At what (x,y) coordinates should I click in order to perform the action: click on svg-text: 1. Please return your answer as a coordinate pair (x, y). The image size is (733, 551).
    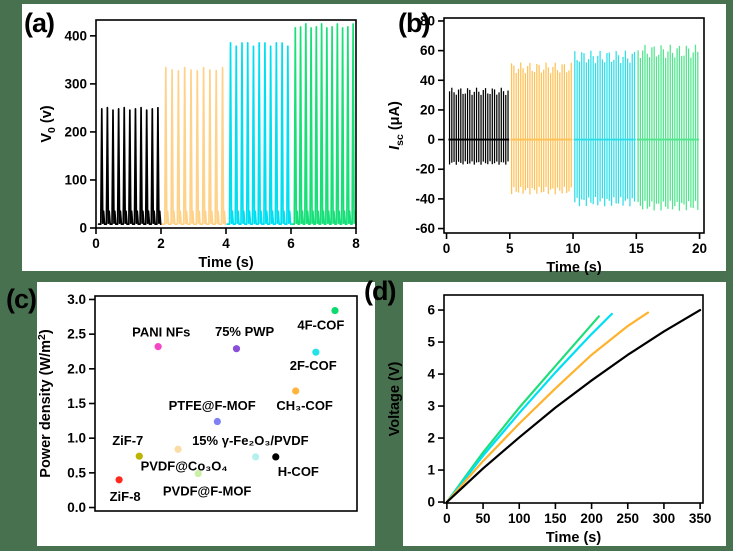
    Looking at the image, I should click on (431, 470).